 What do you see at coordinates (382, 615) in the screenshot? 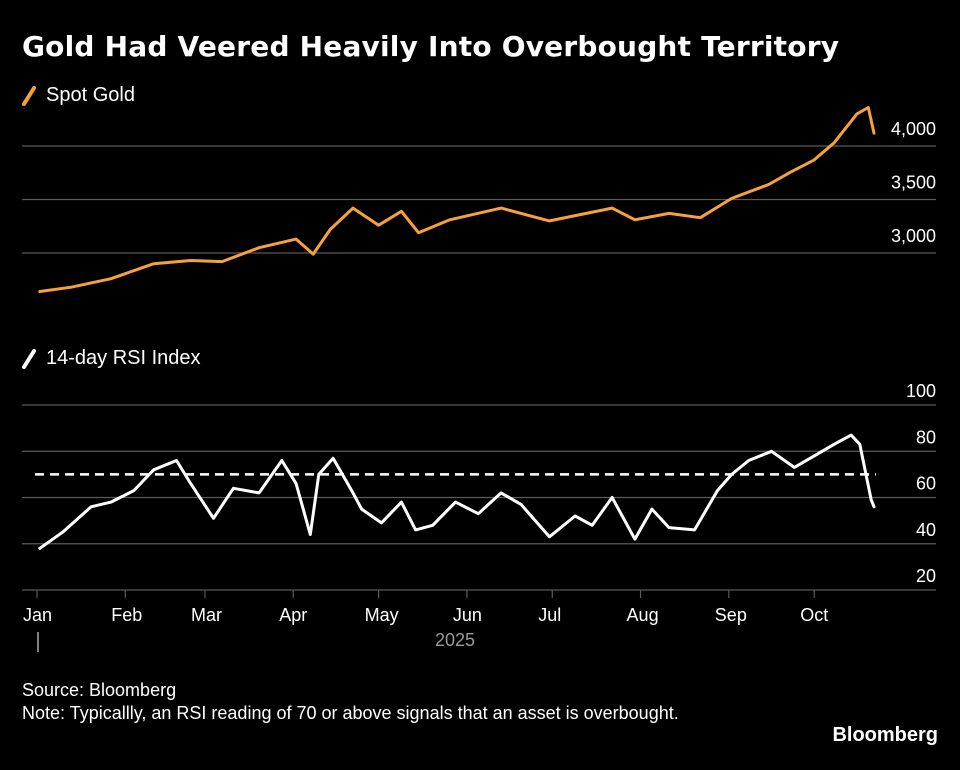
I see `x-tick-label-may: May` at bounding box center [382, 615].